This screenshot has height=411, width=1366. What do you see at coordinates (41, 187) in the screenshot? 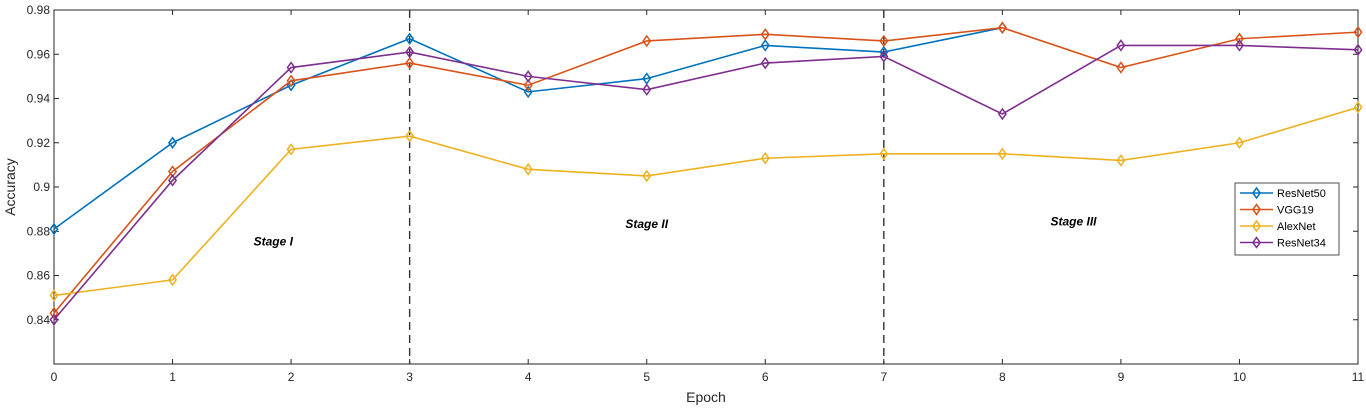
I see `y-tick-label: 0.9` at bounding box center [41, 187].